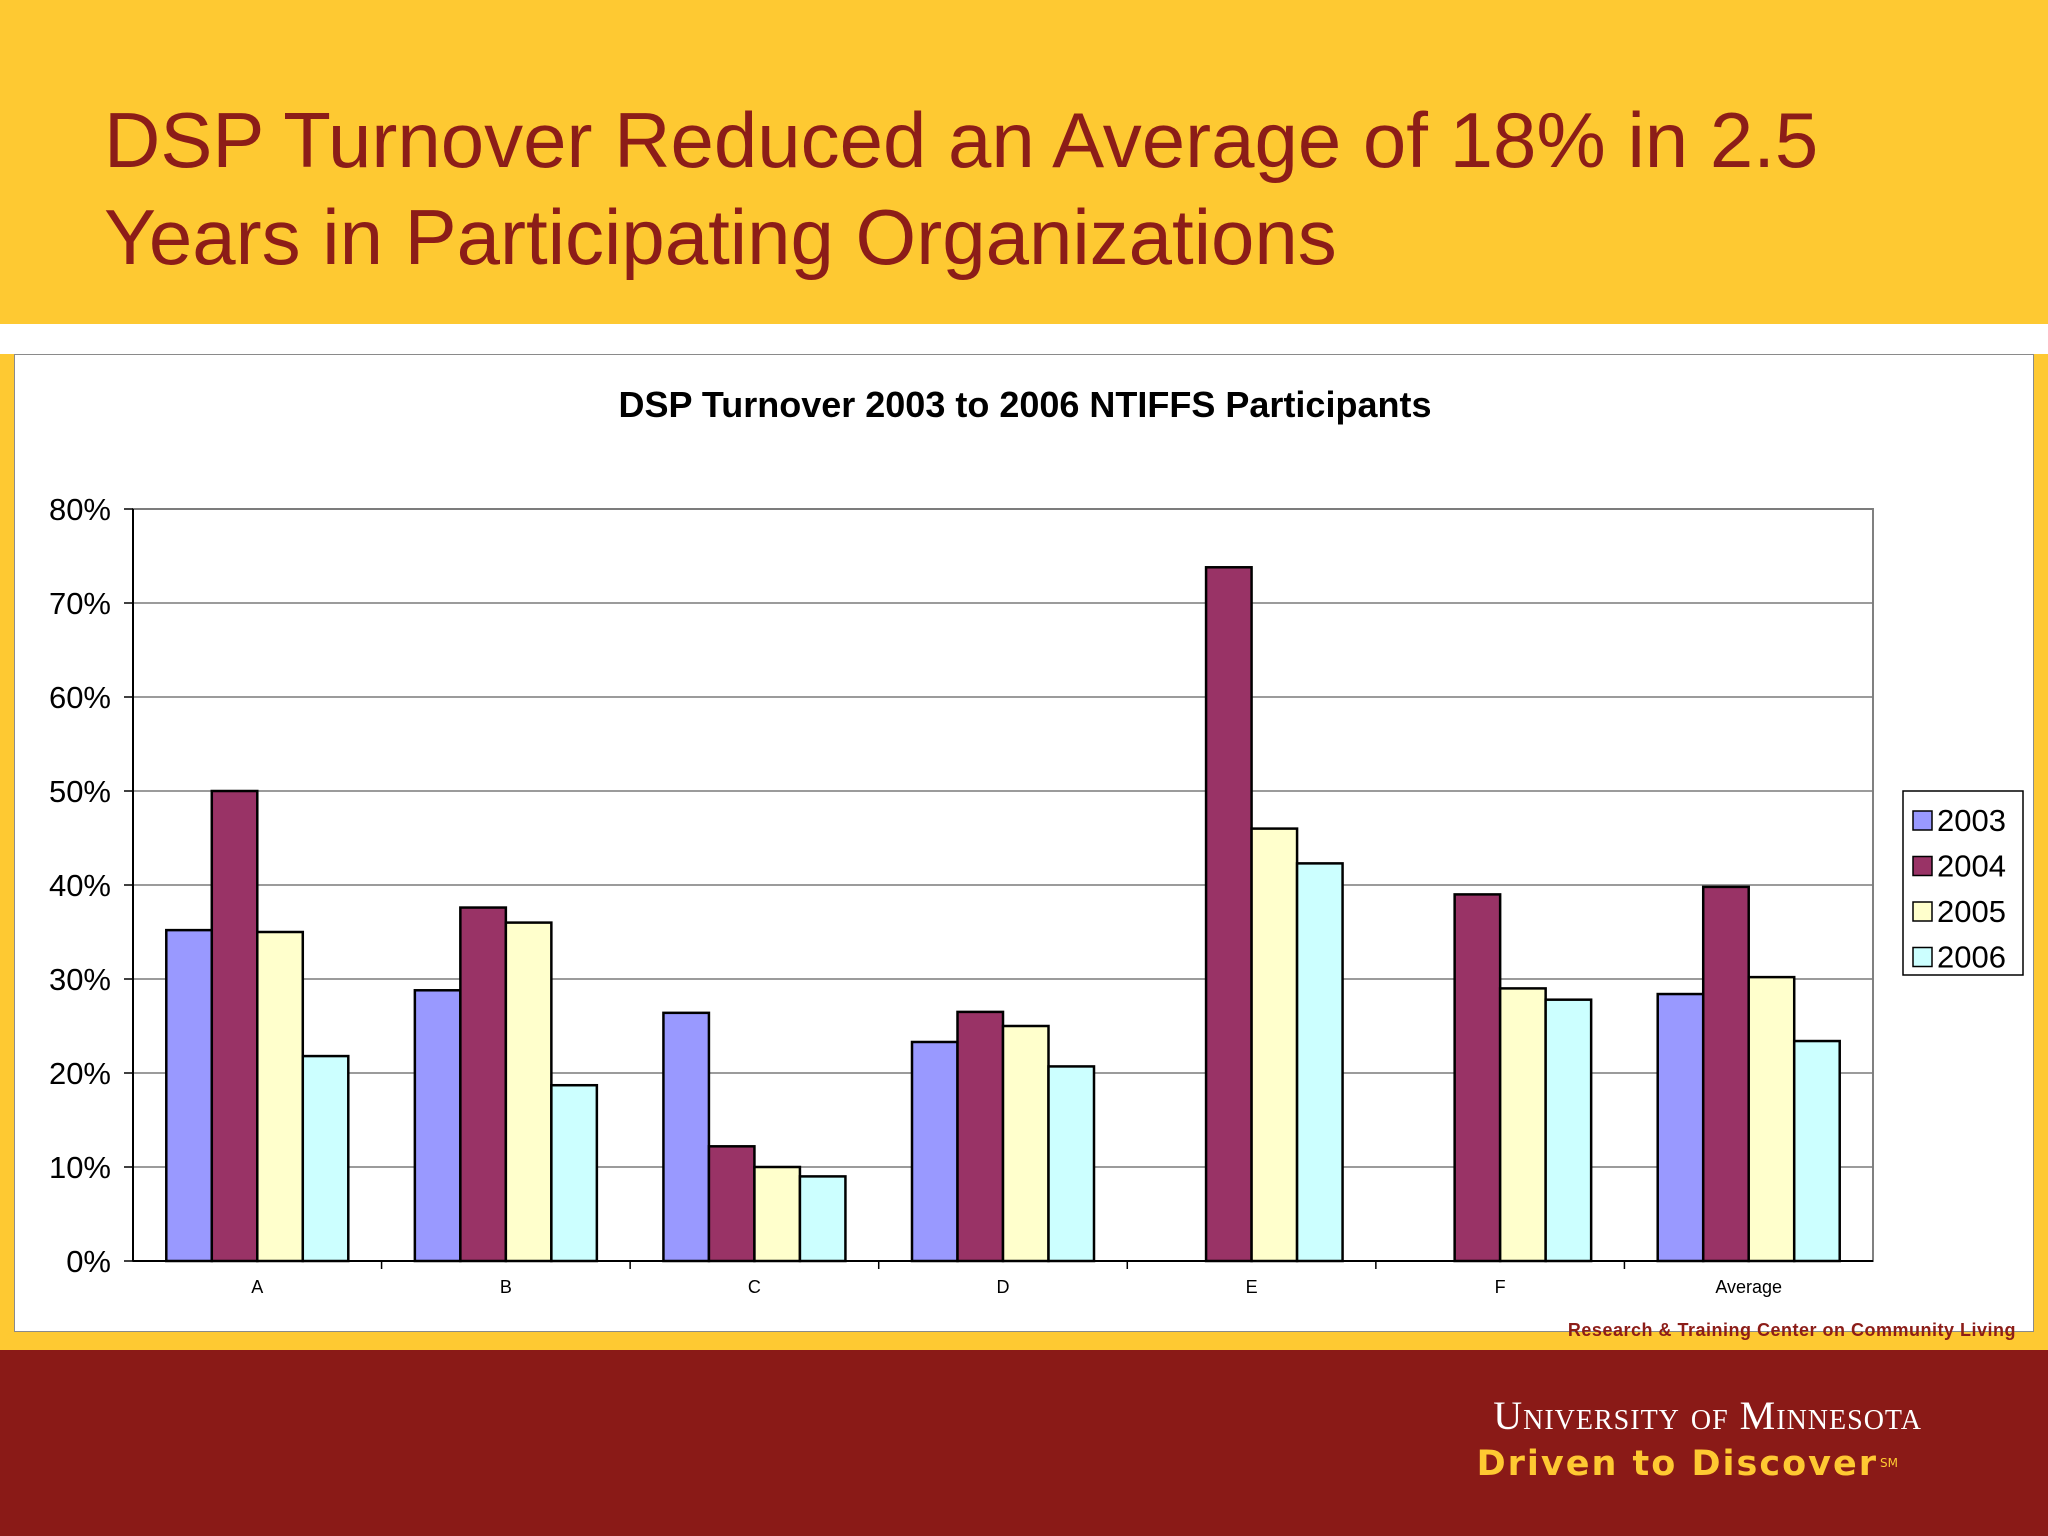 This screenshot has height=1536, width=2048. Describe the element at coordinates (1922, 957) in the screenshot. I see `legend-swatch-2006` at that location.